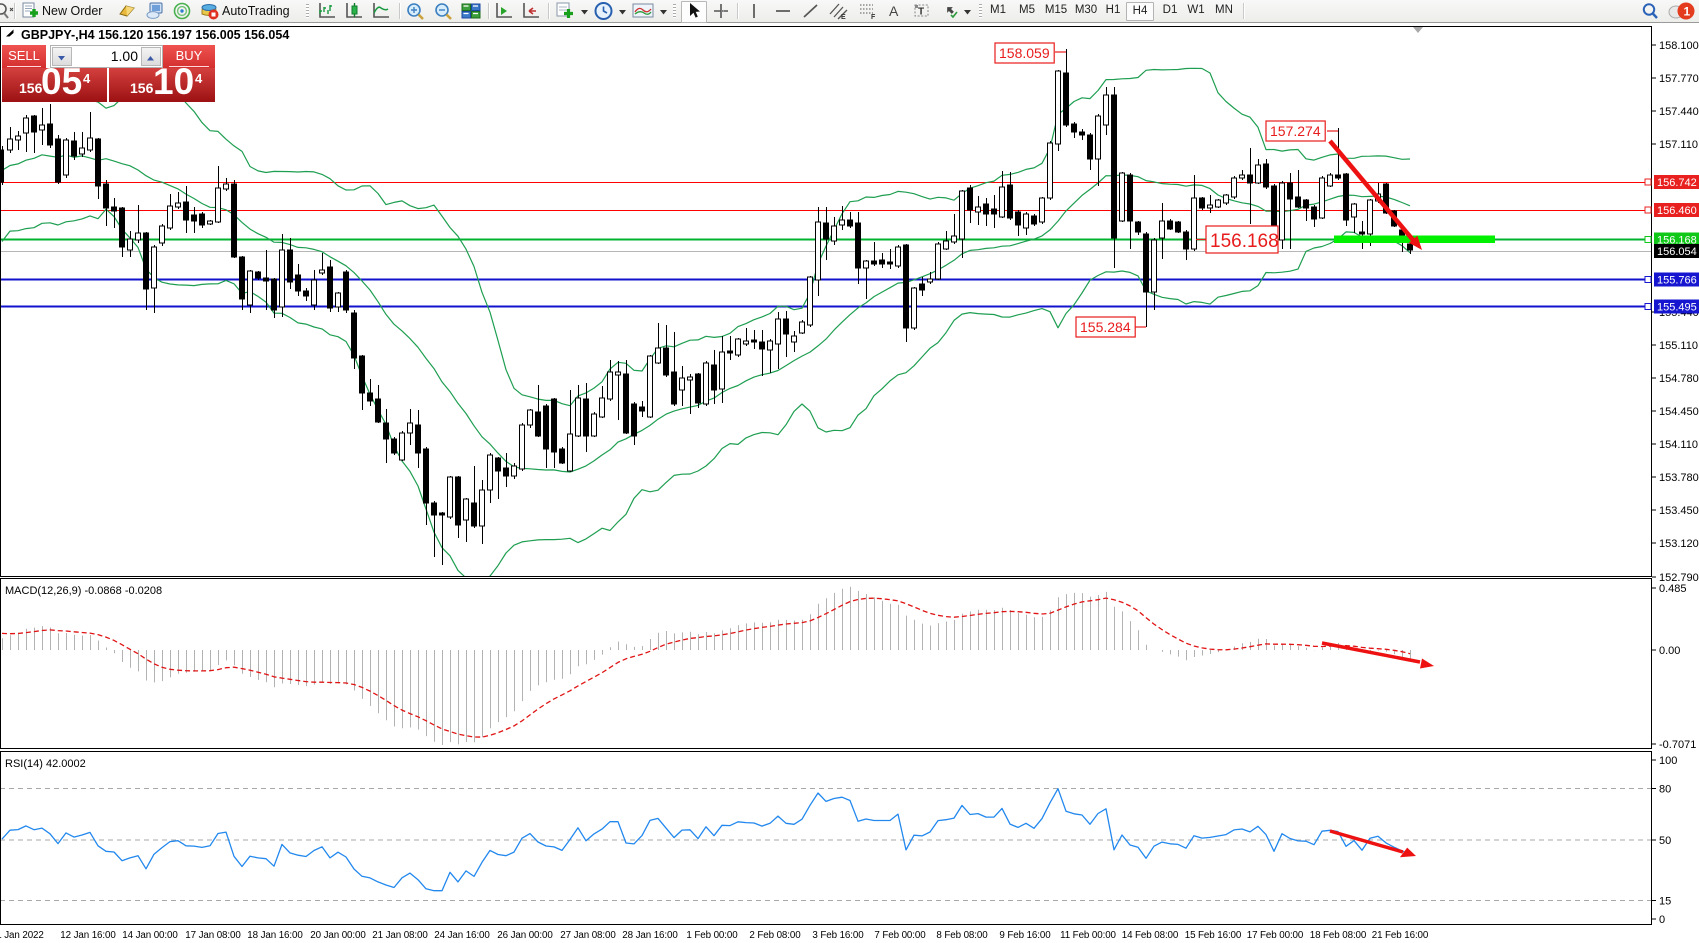  What do you see at coordinates (1668, 761) in the screenshot?
I see `svg-text: 100` at bounding box center [1668, 761].